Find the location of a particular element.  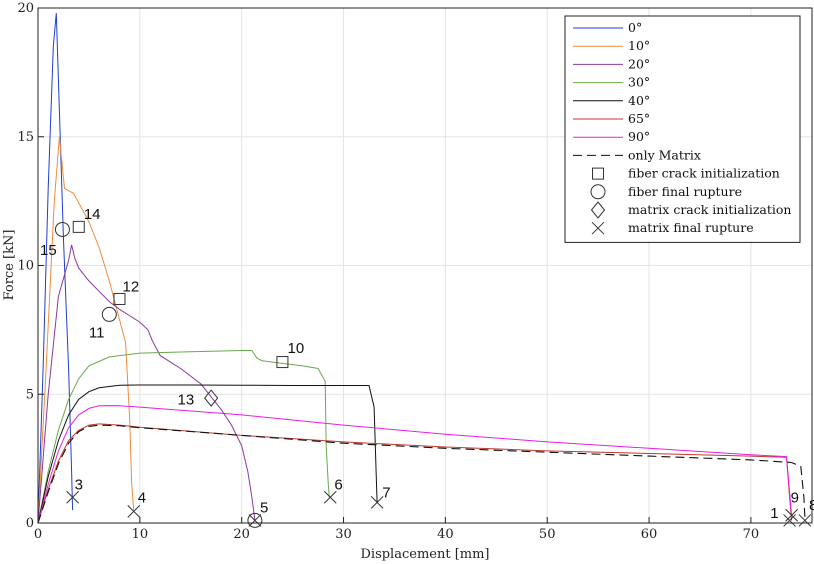

legend-label: 65° is located at coordinates (639, 118).